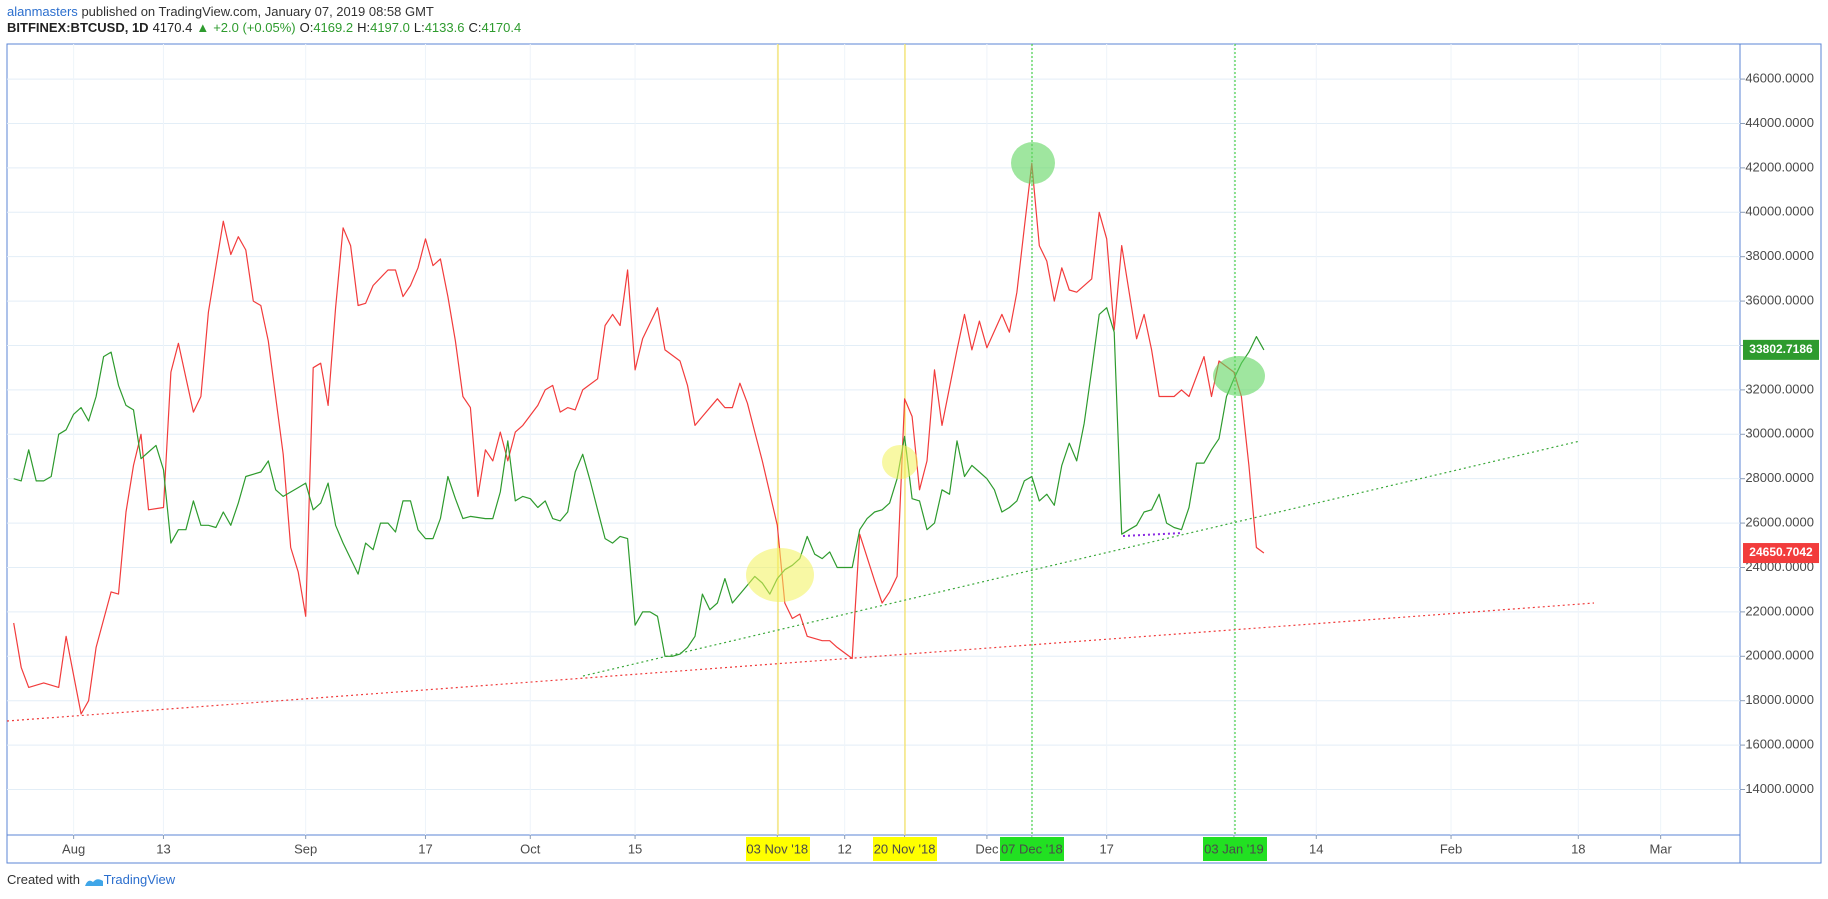  I want to click on x-tick-label: 03 Nov '18, so click(777, 848).